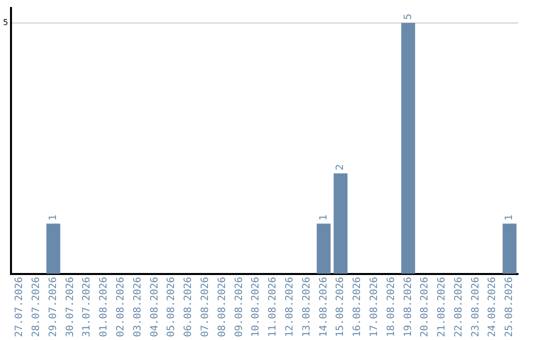  Describe the element at coordinates (510, 307) in the screenshot. I see `x-tick-label: 25.08.2026` at that location.